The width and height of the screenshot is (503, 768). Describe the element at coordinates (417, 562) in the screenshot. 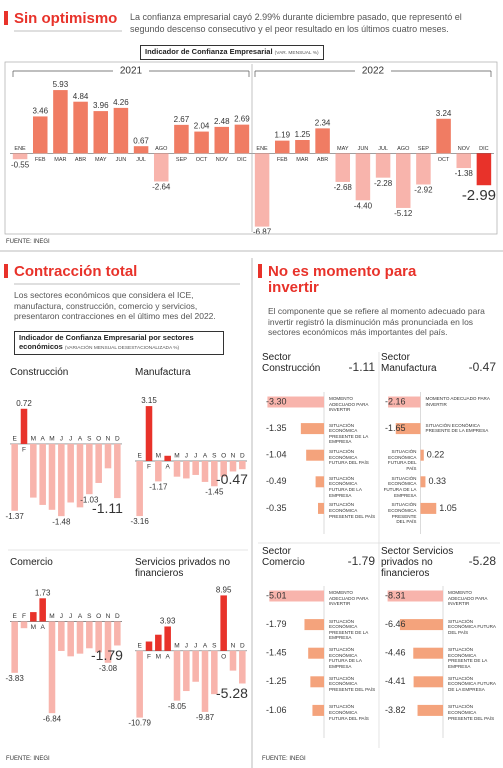

I see `panel-title: Sector Servicios privados no financieros` at that location.